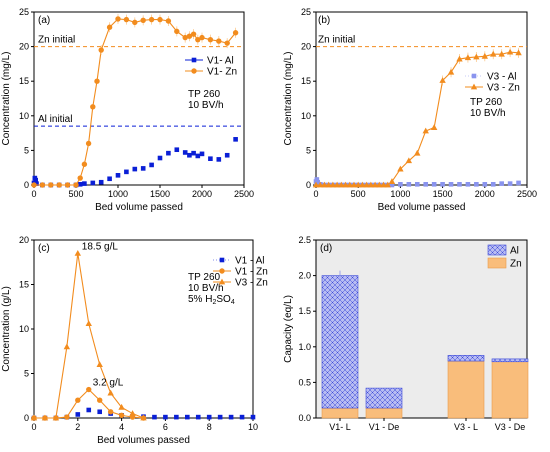 The height and width of the screenshot is (452, 550). Describe the element at coordinates (6, 329) in the screenshot. I see `y-axis-title: Concentration (g/L)` at that location.